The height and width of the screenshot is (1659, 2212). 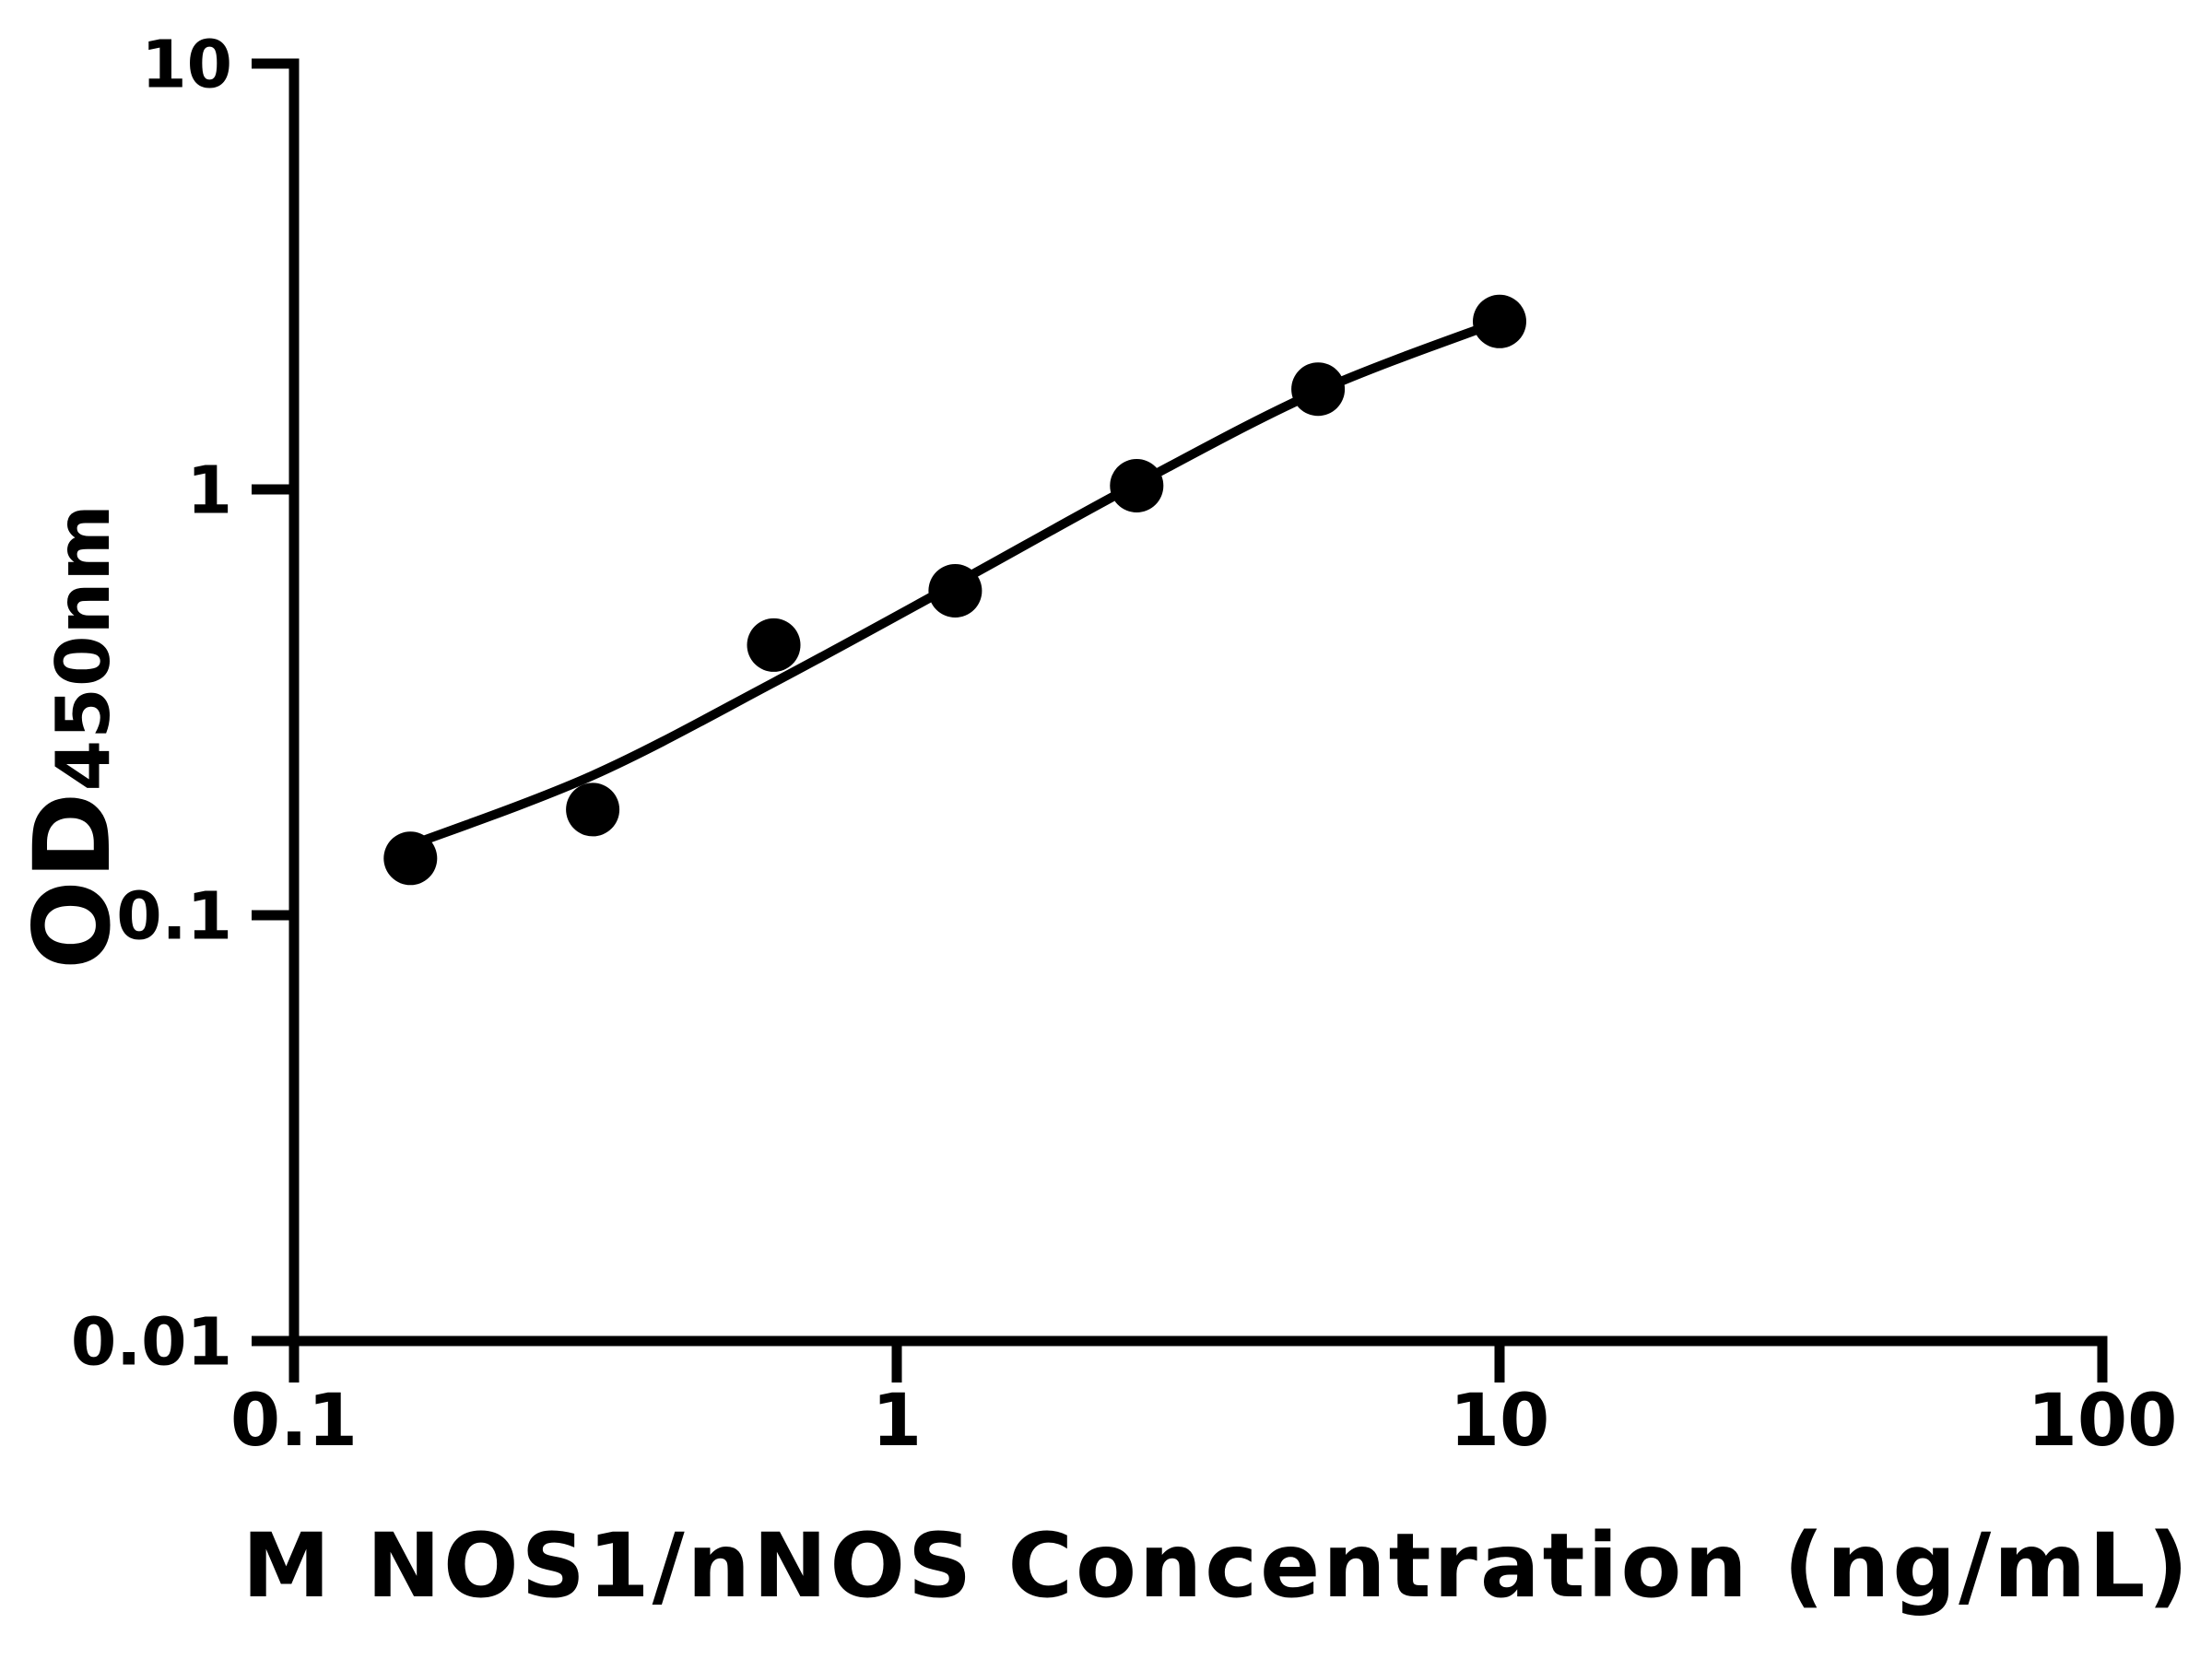 What do you see at coordinates (174, 916) in the screenshot?
I see `y-tick-label-0.1: 0.1` at bounding box center [174, 916].